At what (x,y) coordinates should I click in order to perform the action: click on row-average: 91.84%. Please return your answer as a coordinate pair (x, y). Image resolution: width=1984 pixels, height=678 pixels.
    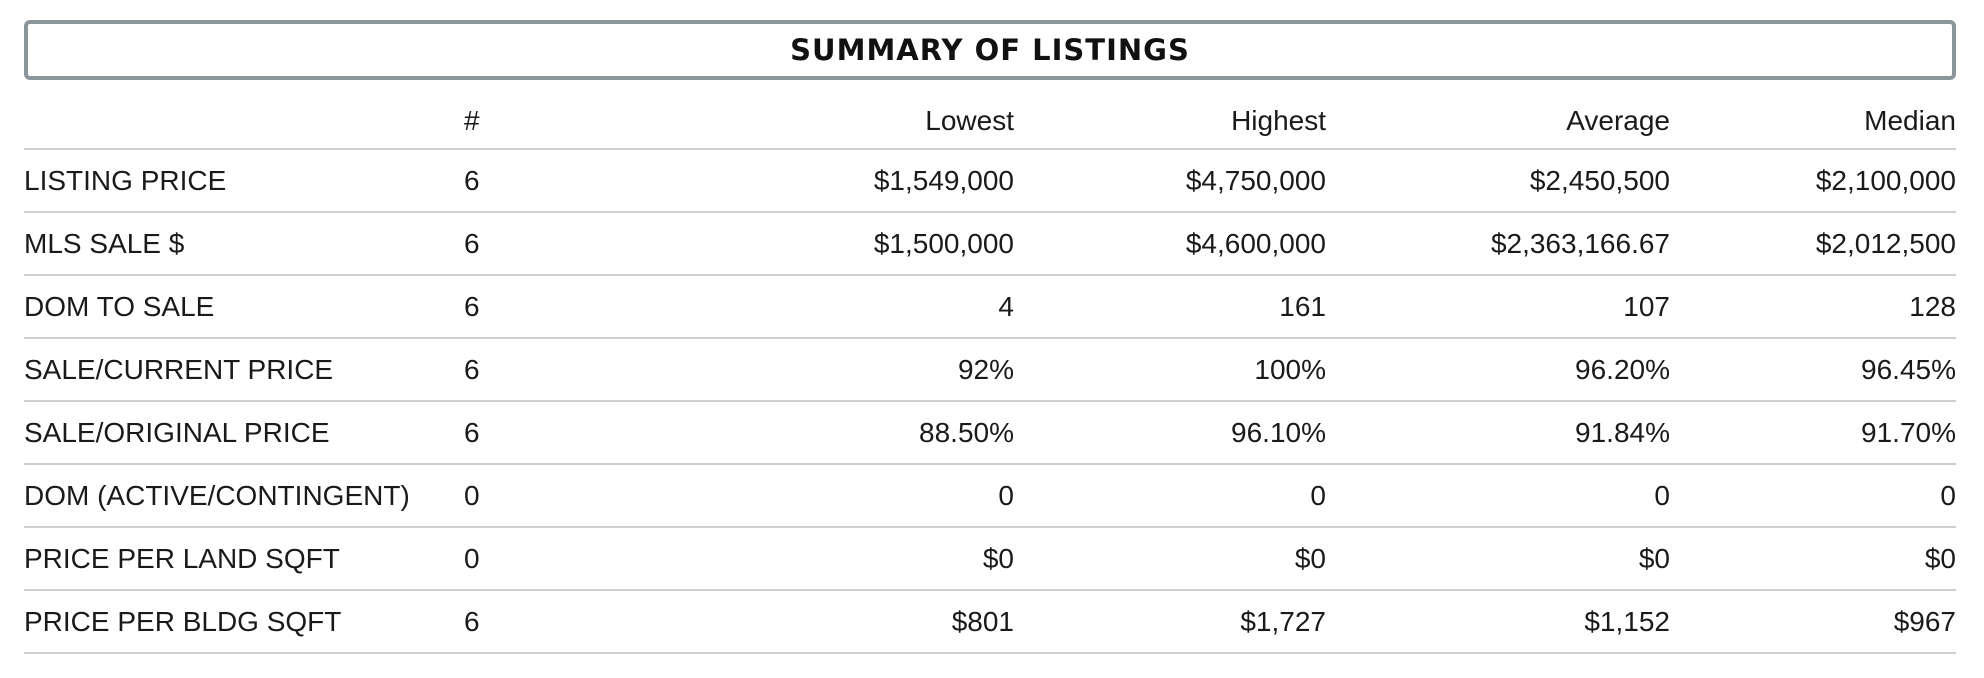
    Looking at the image, I should click on (1498, 433).